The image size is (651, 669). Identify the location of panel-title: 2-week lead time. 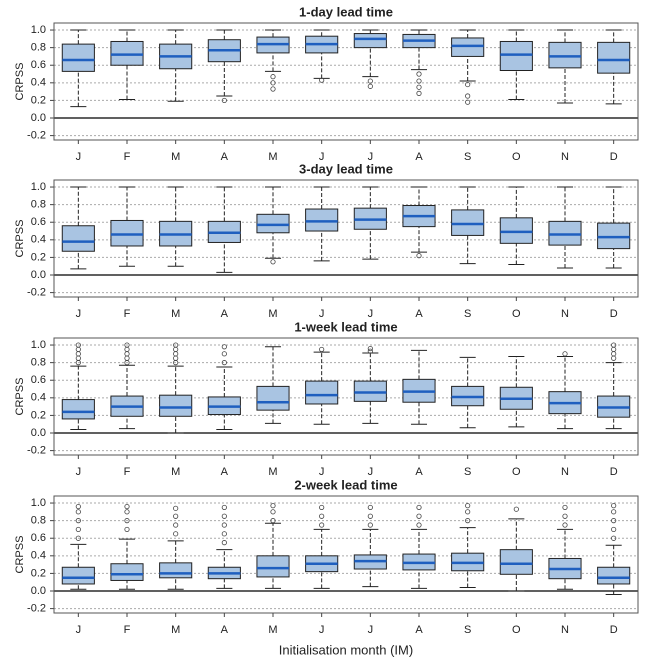
(345, 484).